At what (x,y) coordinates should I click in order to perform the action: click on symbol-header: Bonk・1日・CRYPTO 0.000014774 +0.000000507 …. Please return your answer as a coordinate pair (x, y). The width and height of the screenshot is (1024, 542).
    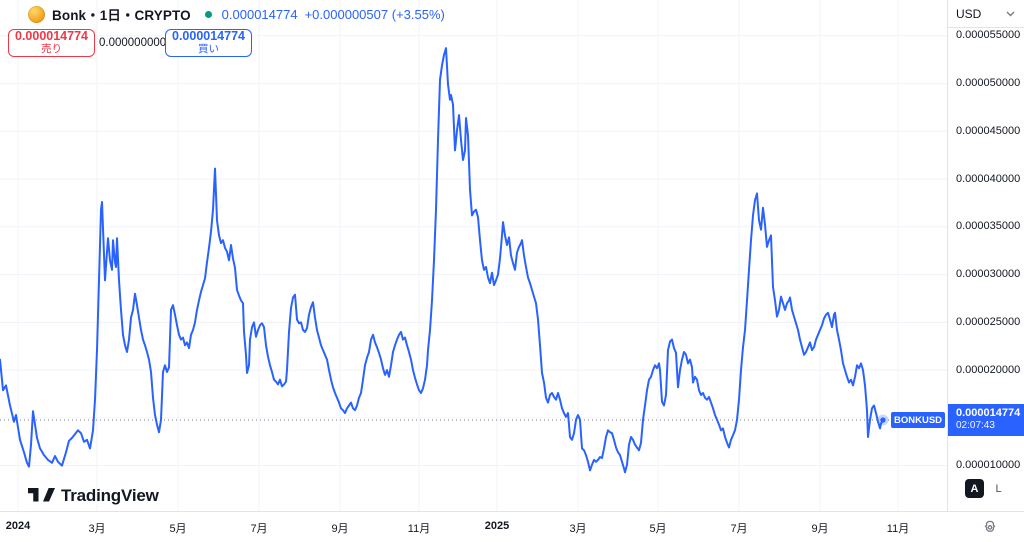
    Looking at the image, I should click on (236, 14).